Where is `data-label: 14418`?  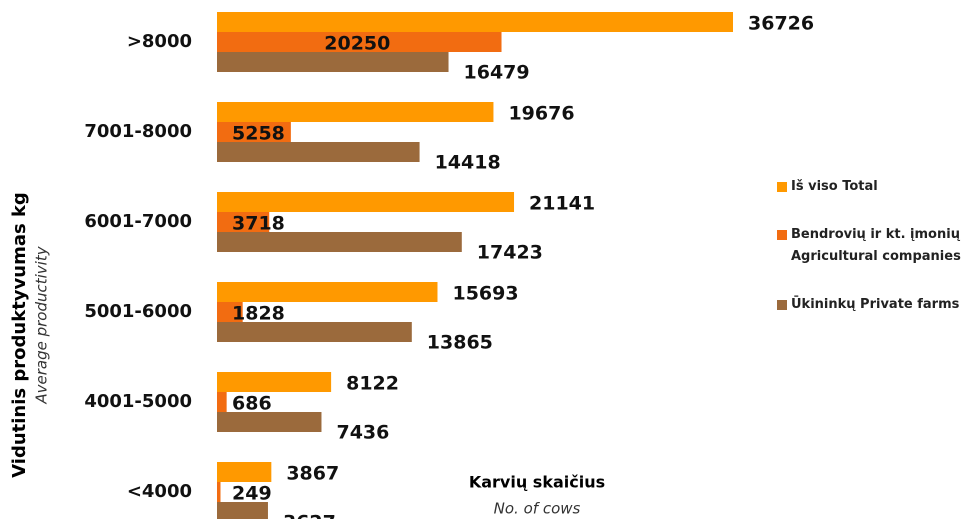
data-label: 14418 is located at coordinates (468, 163).